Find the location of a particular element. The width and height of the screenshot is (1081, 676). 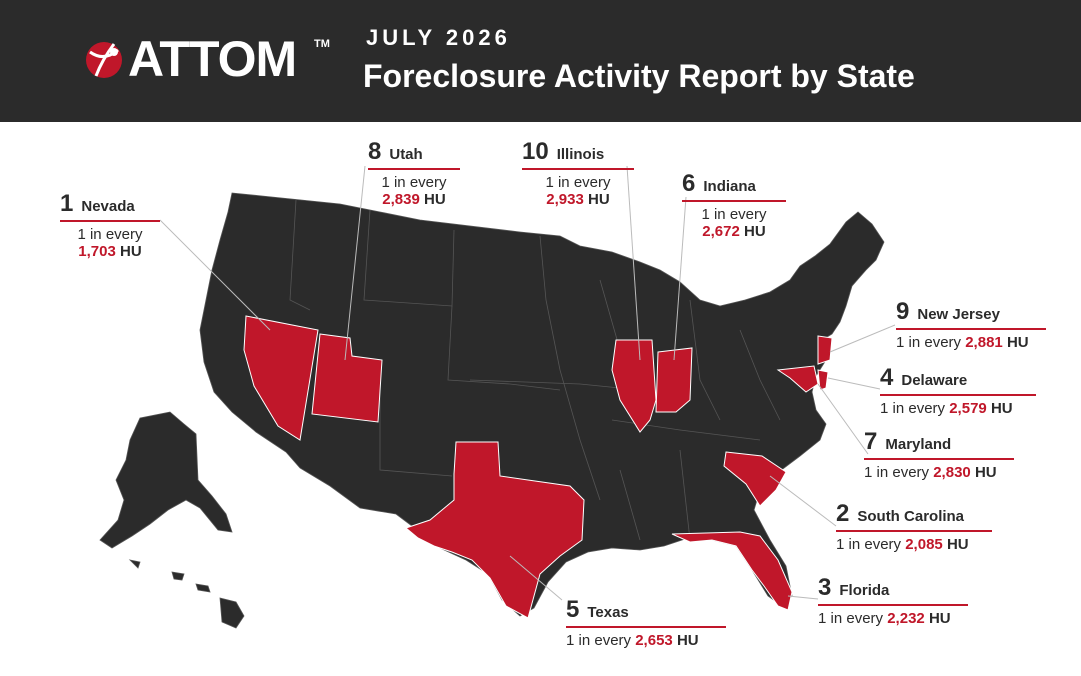

value-label: 2,085 is located at coordinates (924, 544).